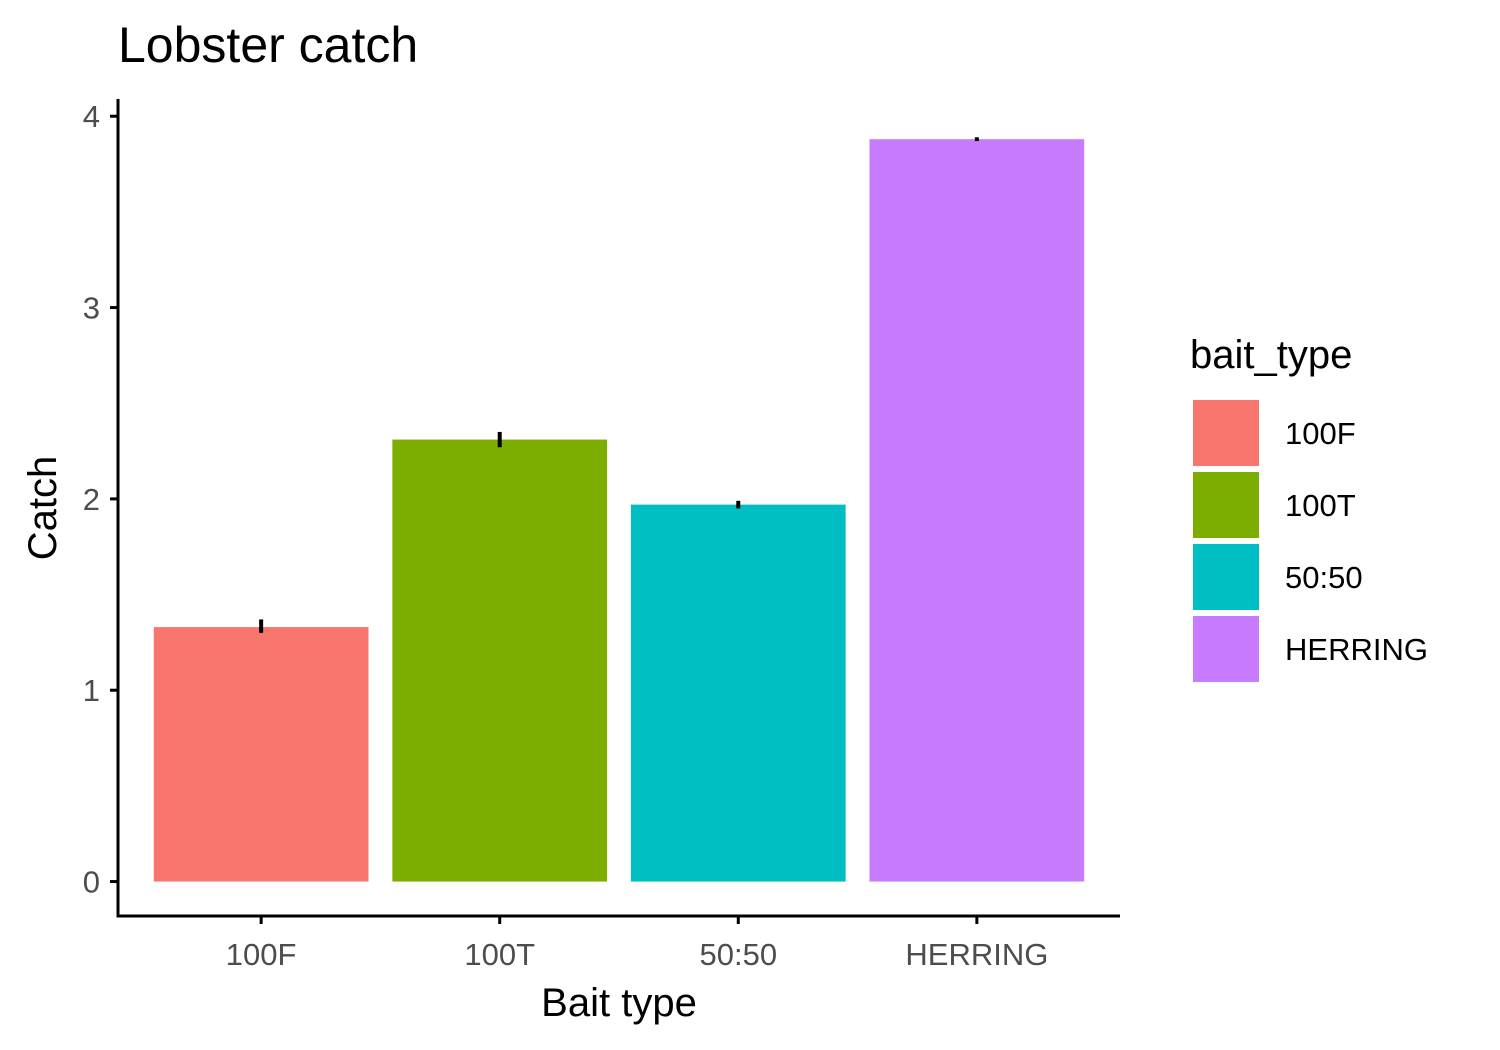 This screenshot has width=1500, height=1050. What do you see at coordinates (500, 660) in the screenshot?
I see `bar-100T` at bounding box center [500, 660].